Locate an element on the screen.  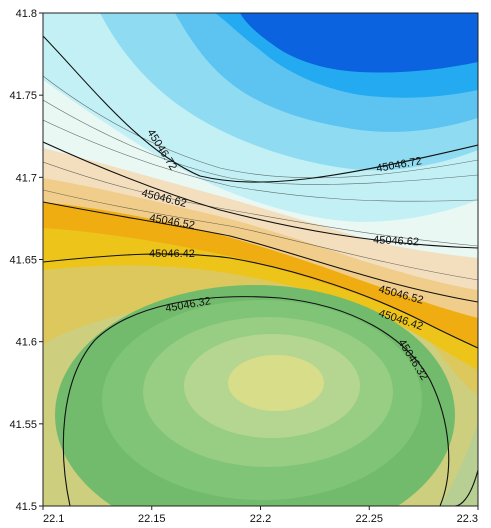
y-tick-label: 41.5 is located at coordinates (26, 507).